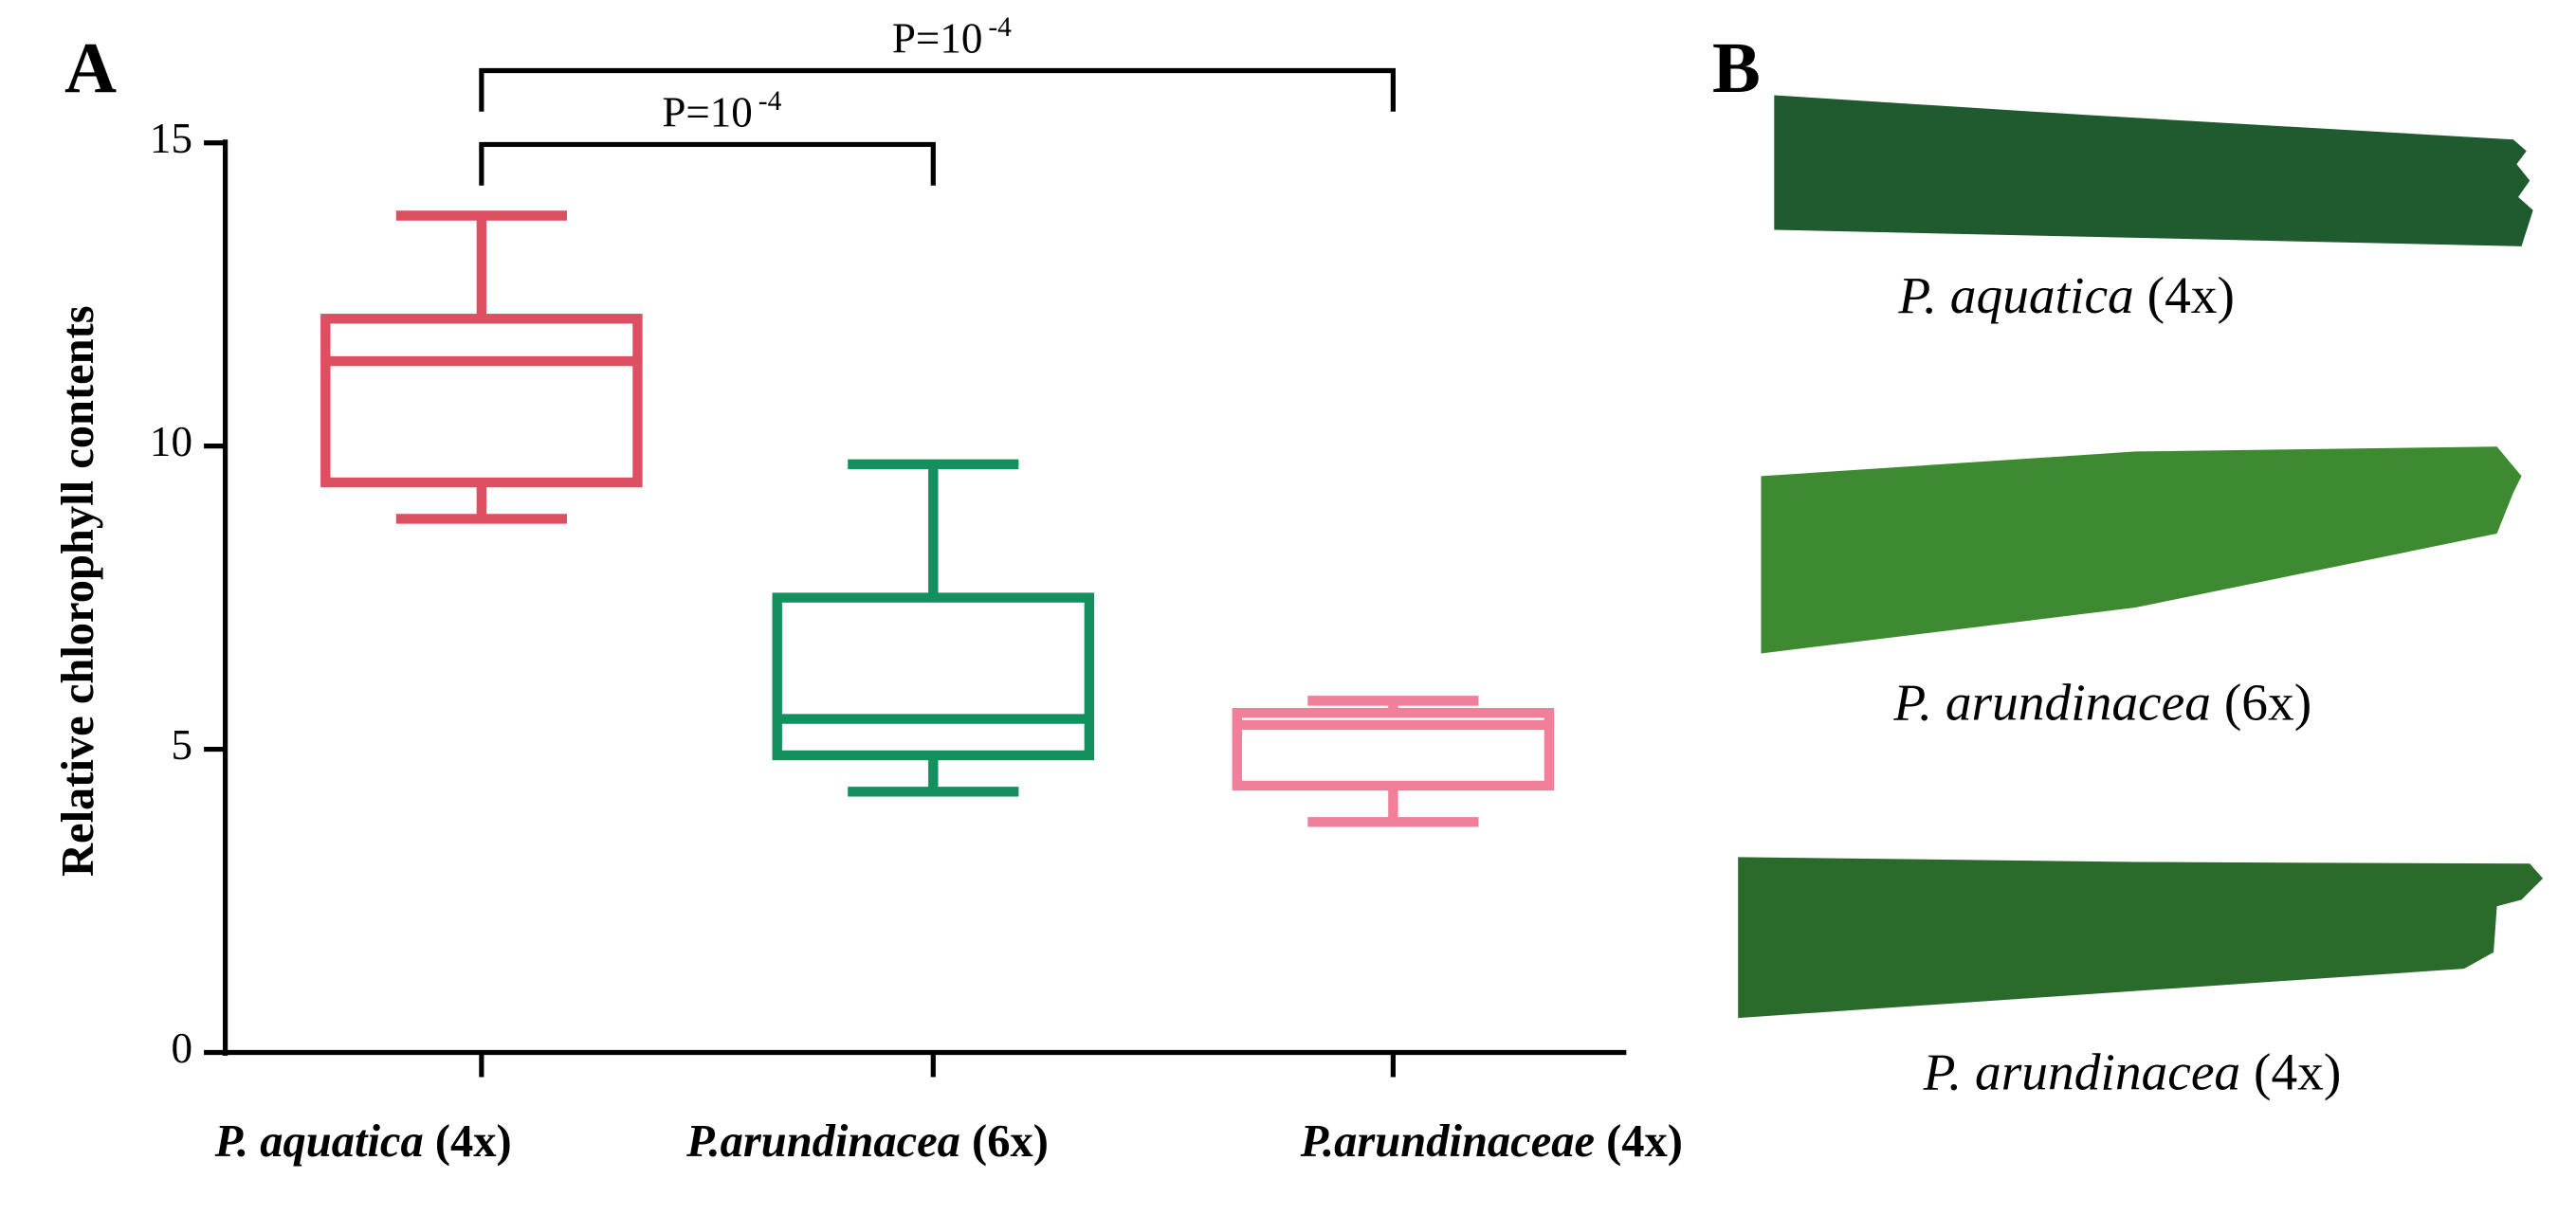 Image resolution: width=2576 pixels, height=1215 pixels. I want to click on y-tick-label: 5, so click(181, 745).